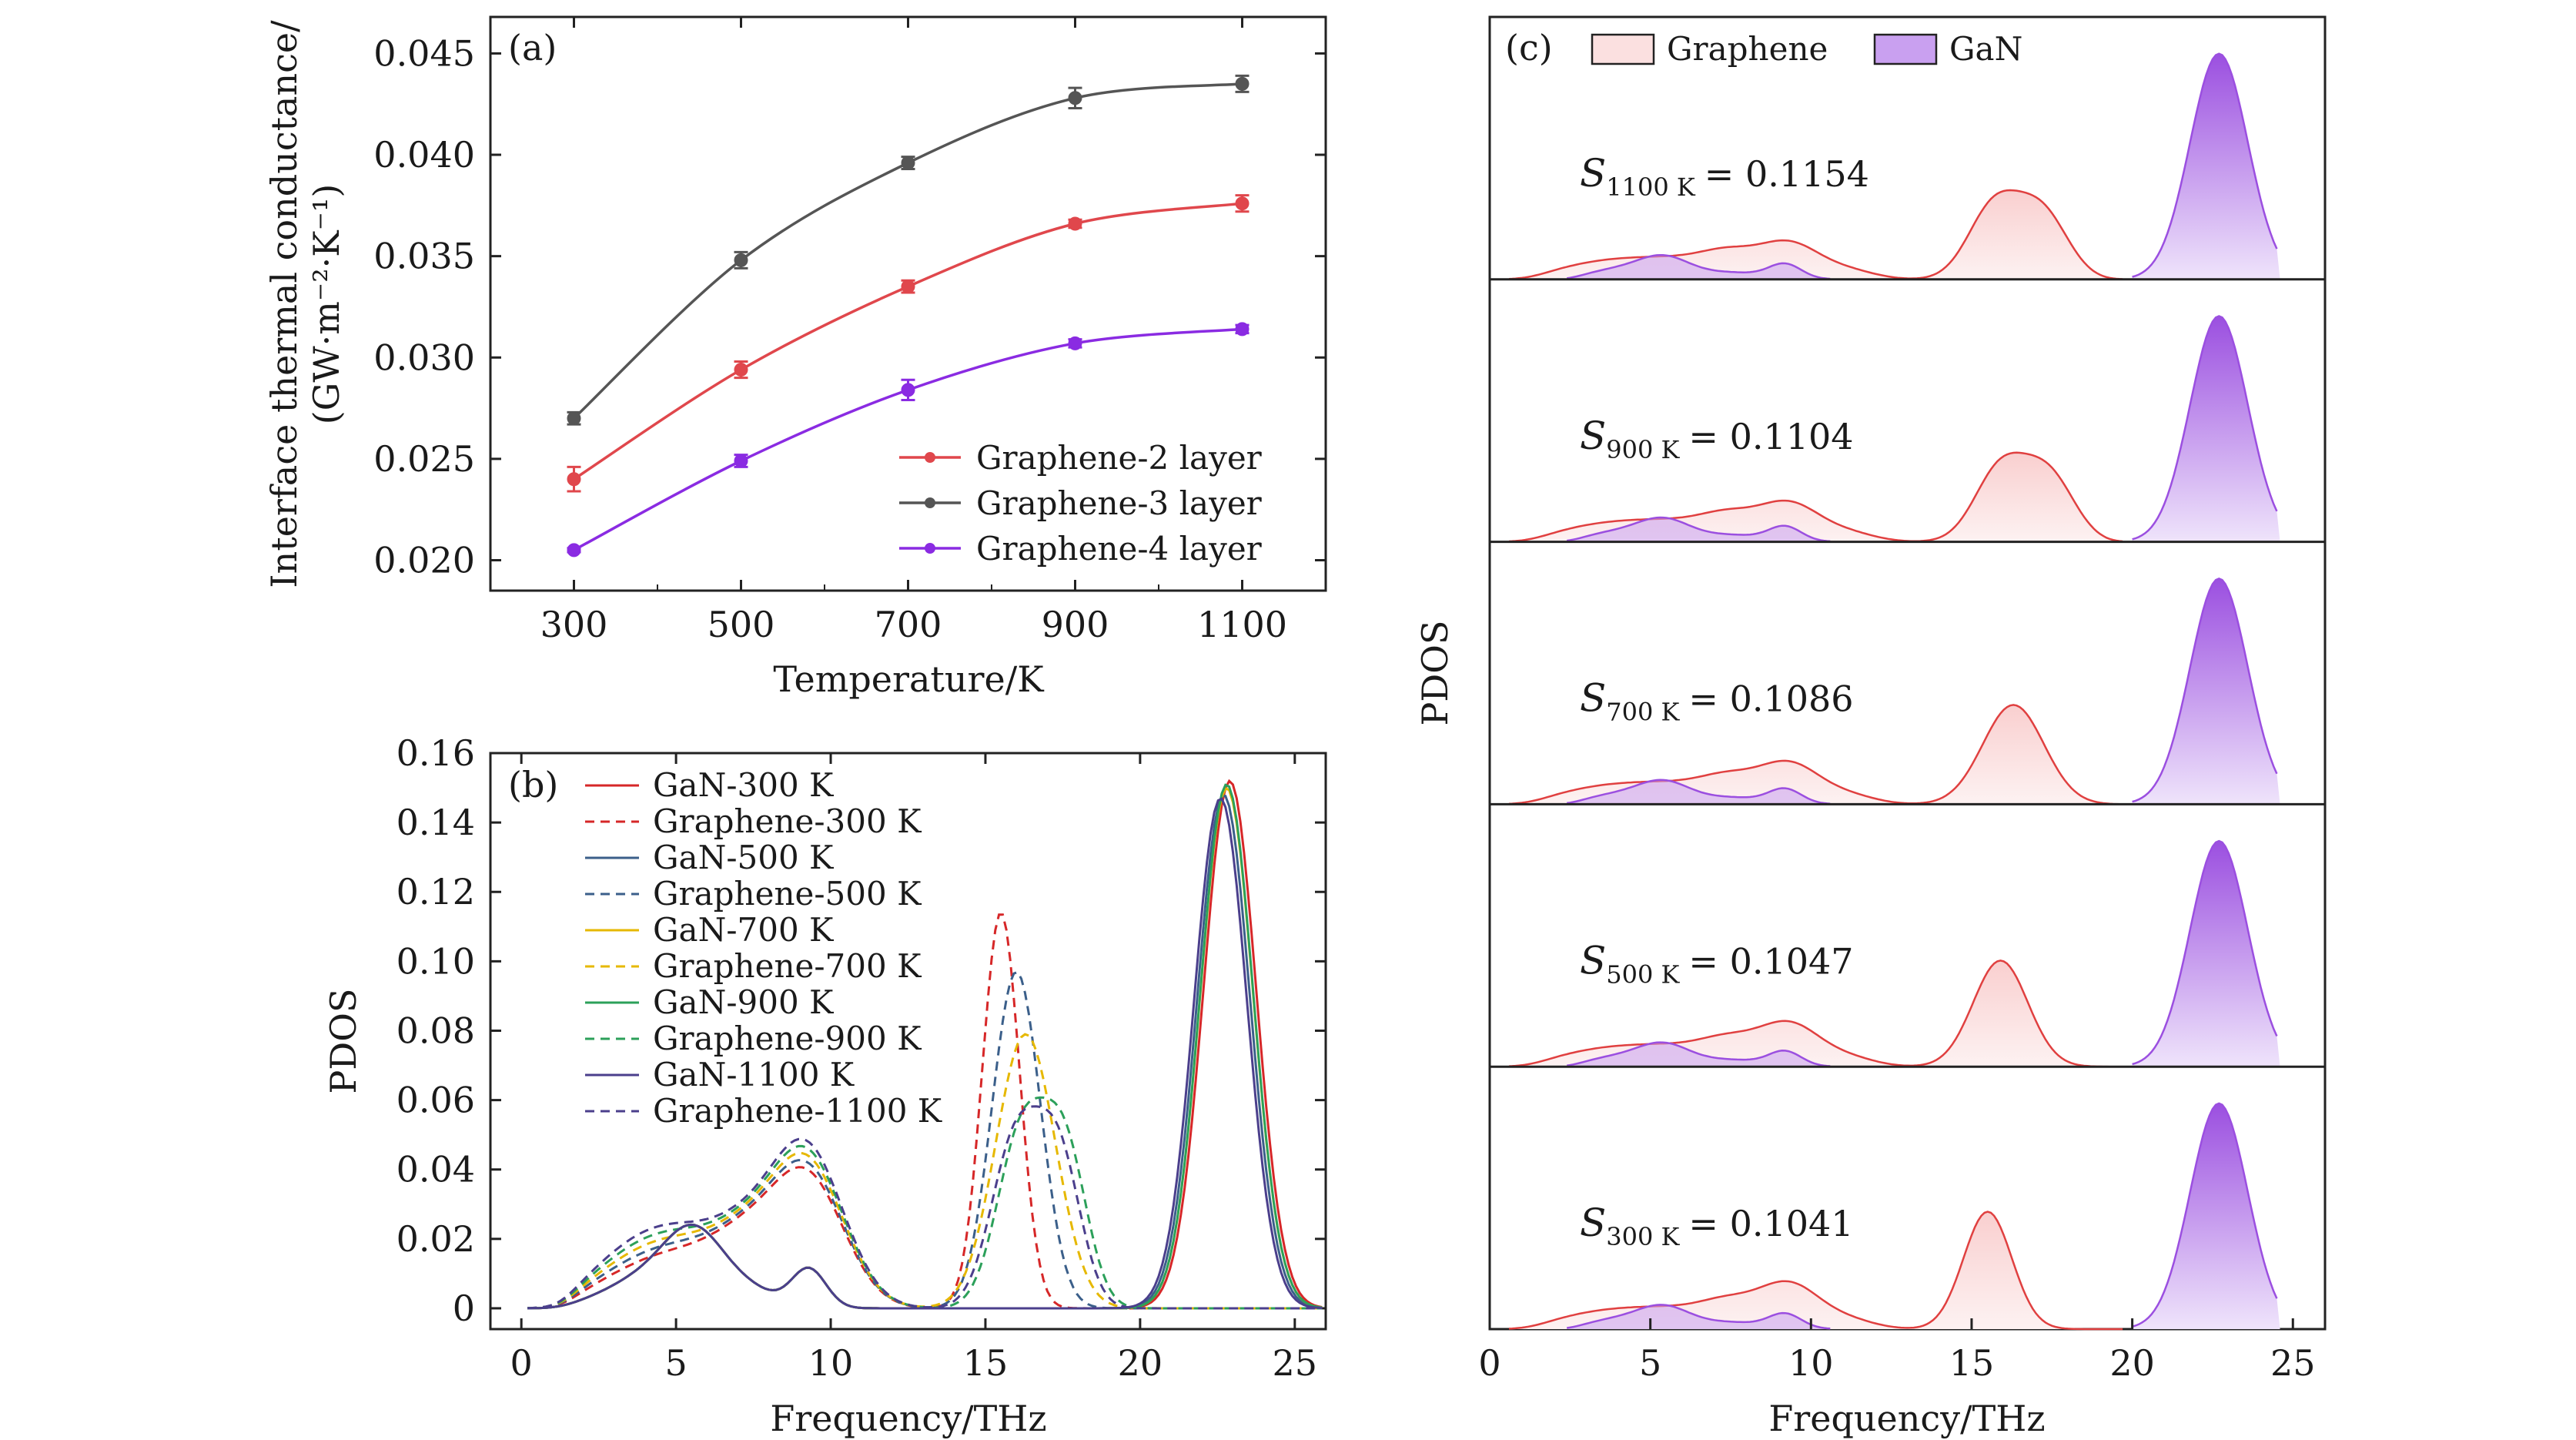 Image resolution: width=2576 pixels, height=1440 pixels. What do you see at coordinates (744, 930) in the screenshot?
I see `panel-b-legend-label: GaN-700 K` at bounding box center [744, 930].